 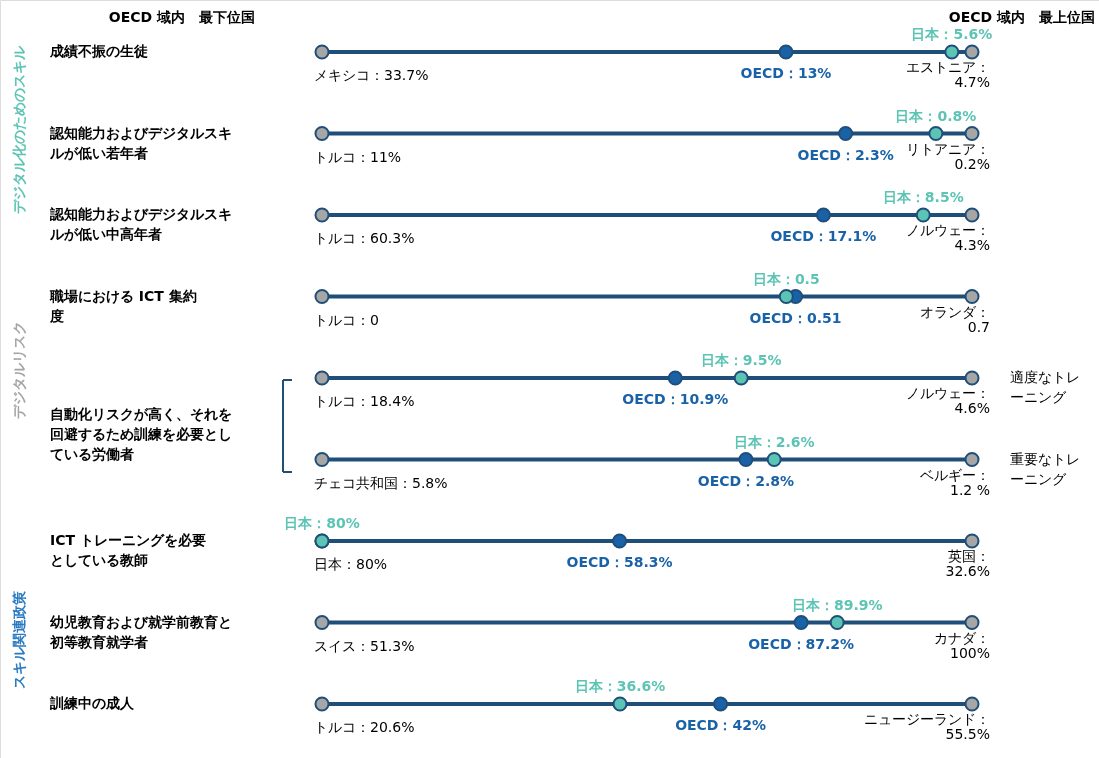 I want to click on data-label: ノルウェー：4.3%, so click(x=948, y=237).